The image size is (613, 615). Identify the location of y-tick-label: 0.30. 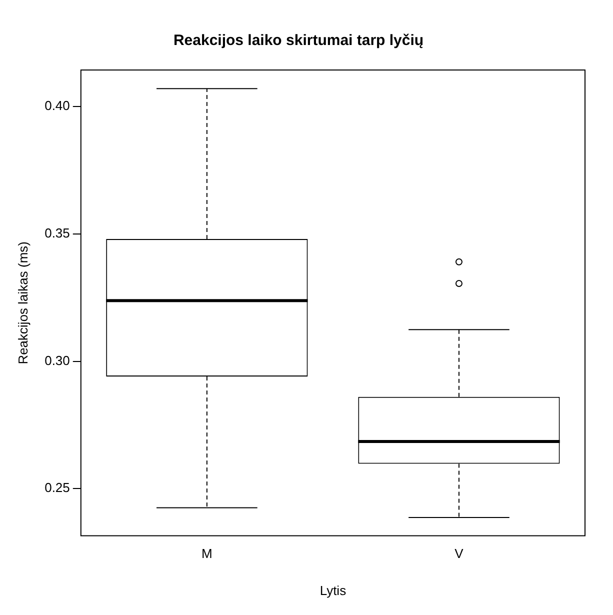
(57, 360).